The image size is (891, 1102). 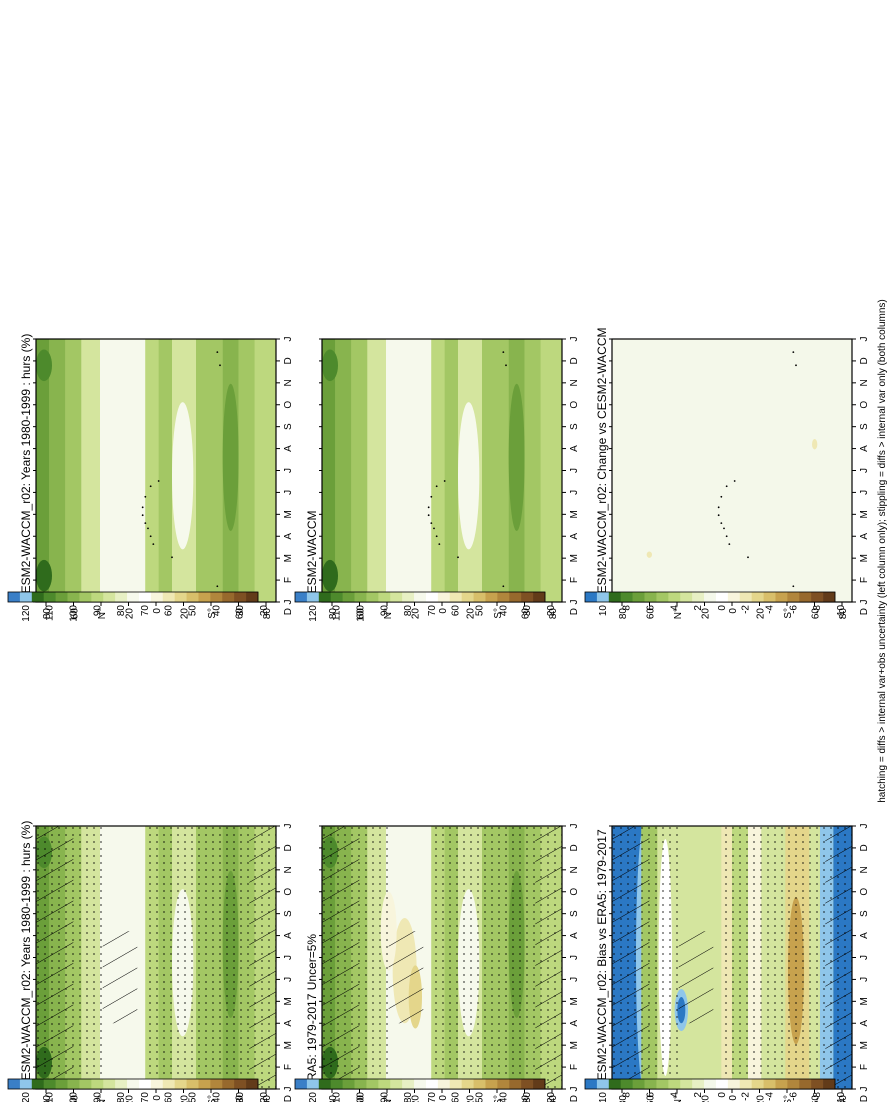 I want to click on colorbar-label: 80, so click(x=408, y=1097).